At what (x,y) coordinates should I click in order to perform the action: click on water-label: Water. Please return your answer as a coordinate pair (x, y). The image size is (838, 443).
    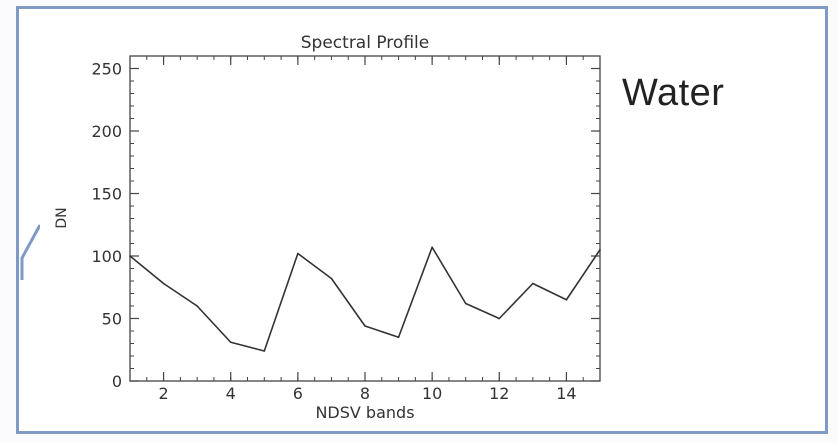
    Looking at the image, I should click on (673, 93).